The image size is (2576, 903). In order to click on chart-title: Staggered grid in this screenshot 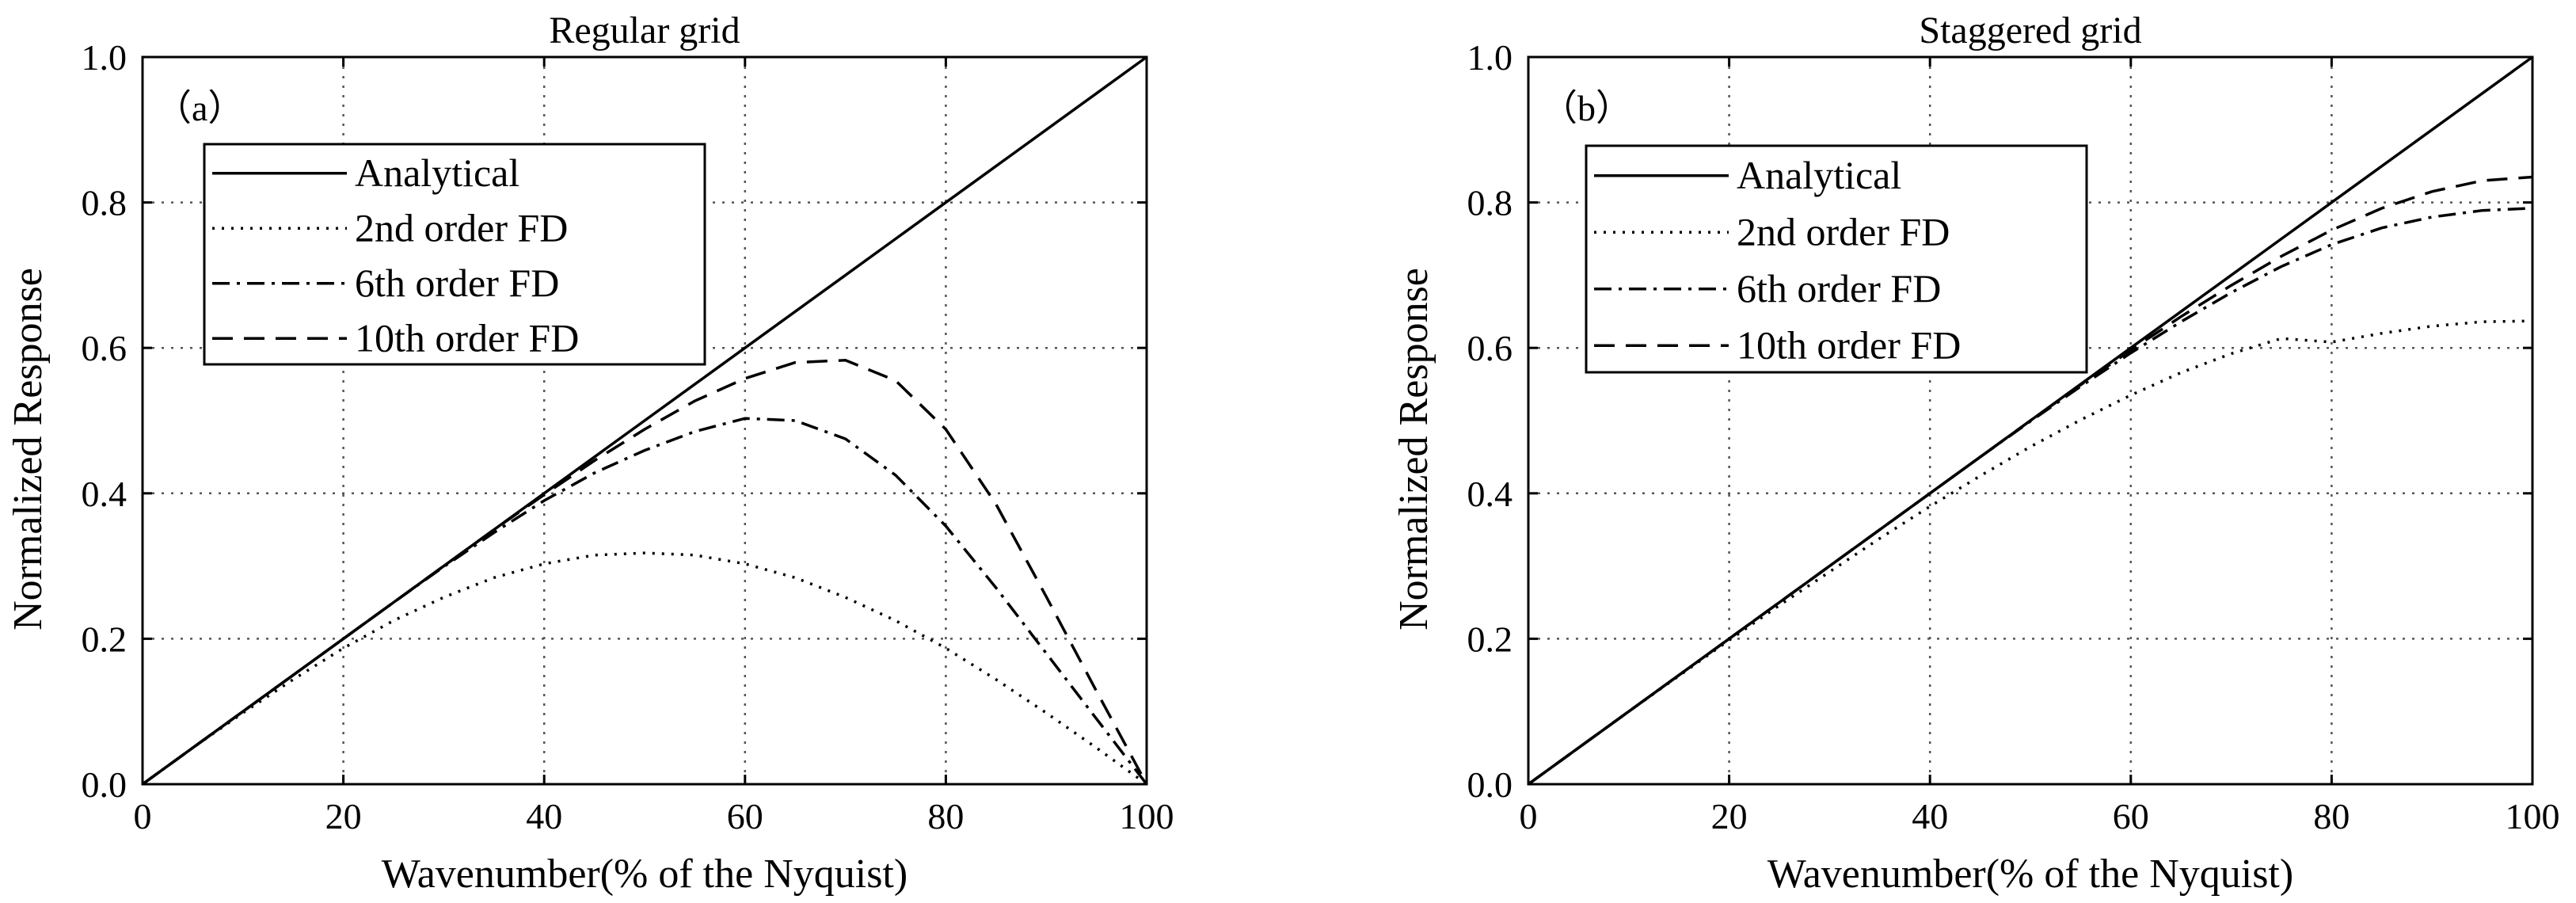, I will do `click(2030, 30)`.